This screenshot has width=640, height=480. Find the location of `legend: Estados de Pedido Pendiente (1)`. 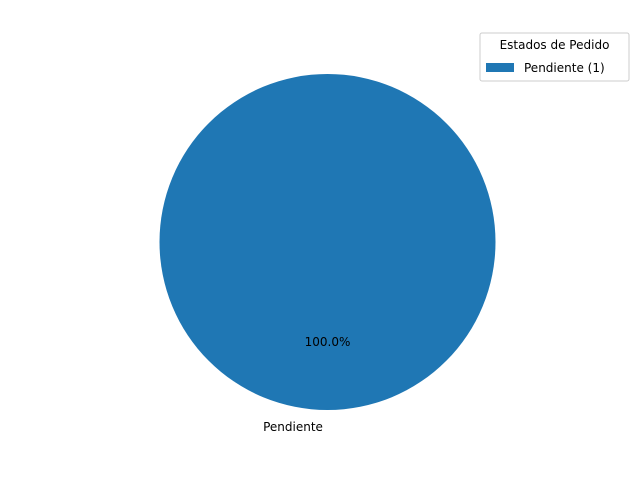

legend: Estados de Pedido Pendiente (1) is located at coordinates (554, 57).